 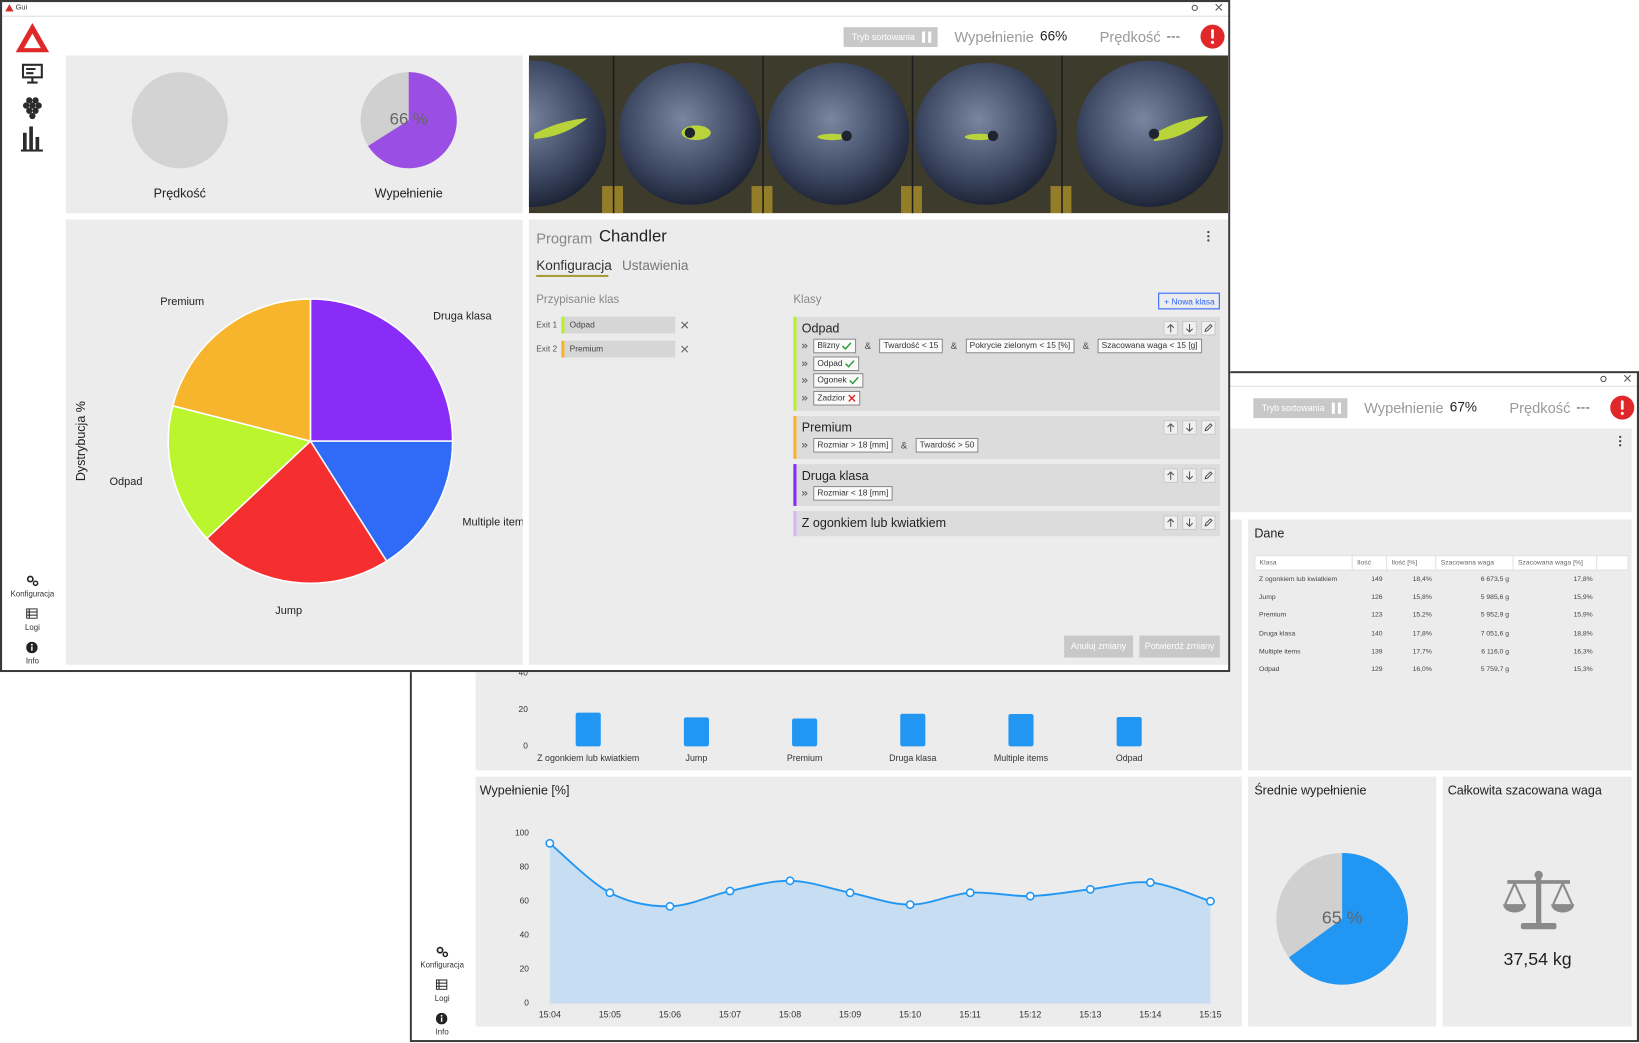 I want to click on rule-term: Rozmiar < 18 [mm], so click(x=853, y=493).